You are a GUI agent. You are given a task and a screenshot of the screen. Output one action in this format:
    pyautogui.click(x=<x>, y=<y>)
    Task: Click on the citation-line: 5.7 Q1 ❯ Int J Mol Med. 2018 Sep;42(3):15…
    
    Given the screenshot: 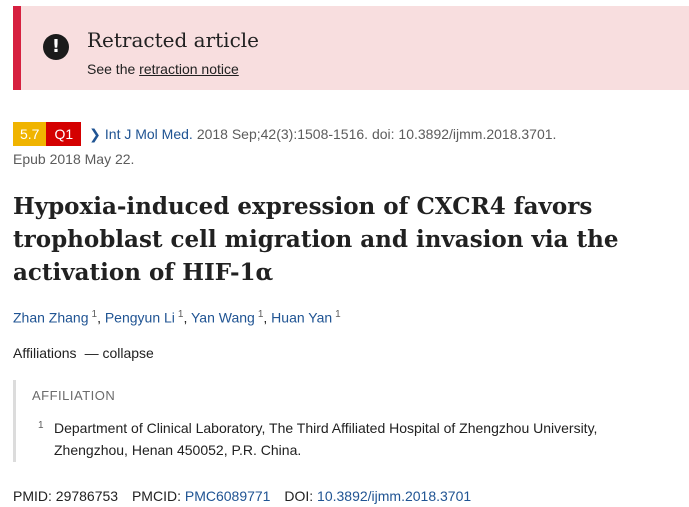 What is the action you would take?
    pyautogui.click(x=284, y=134)
    